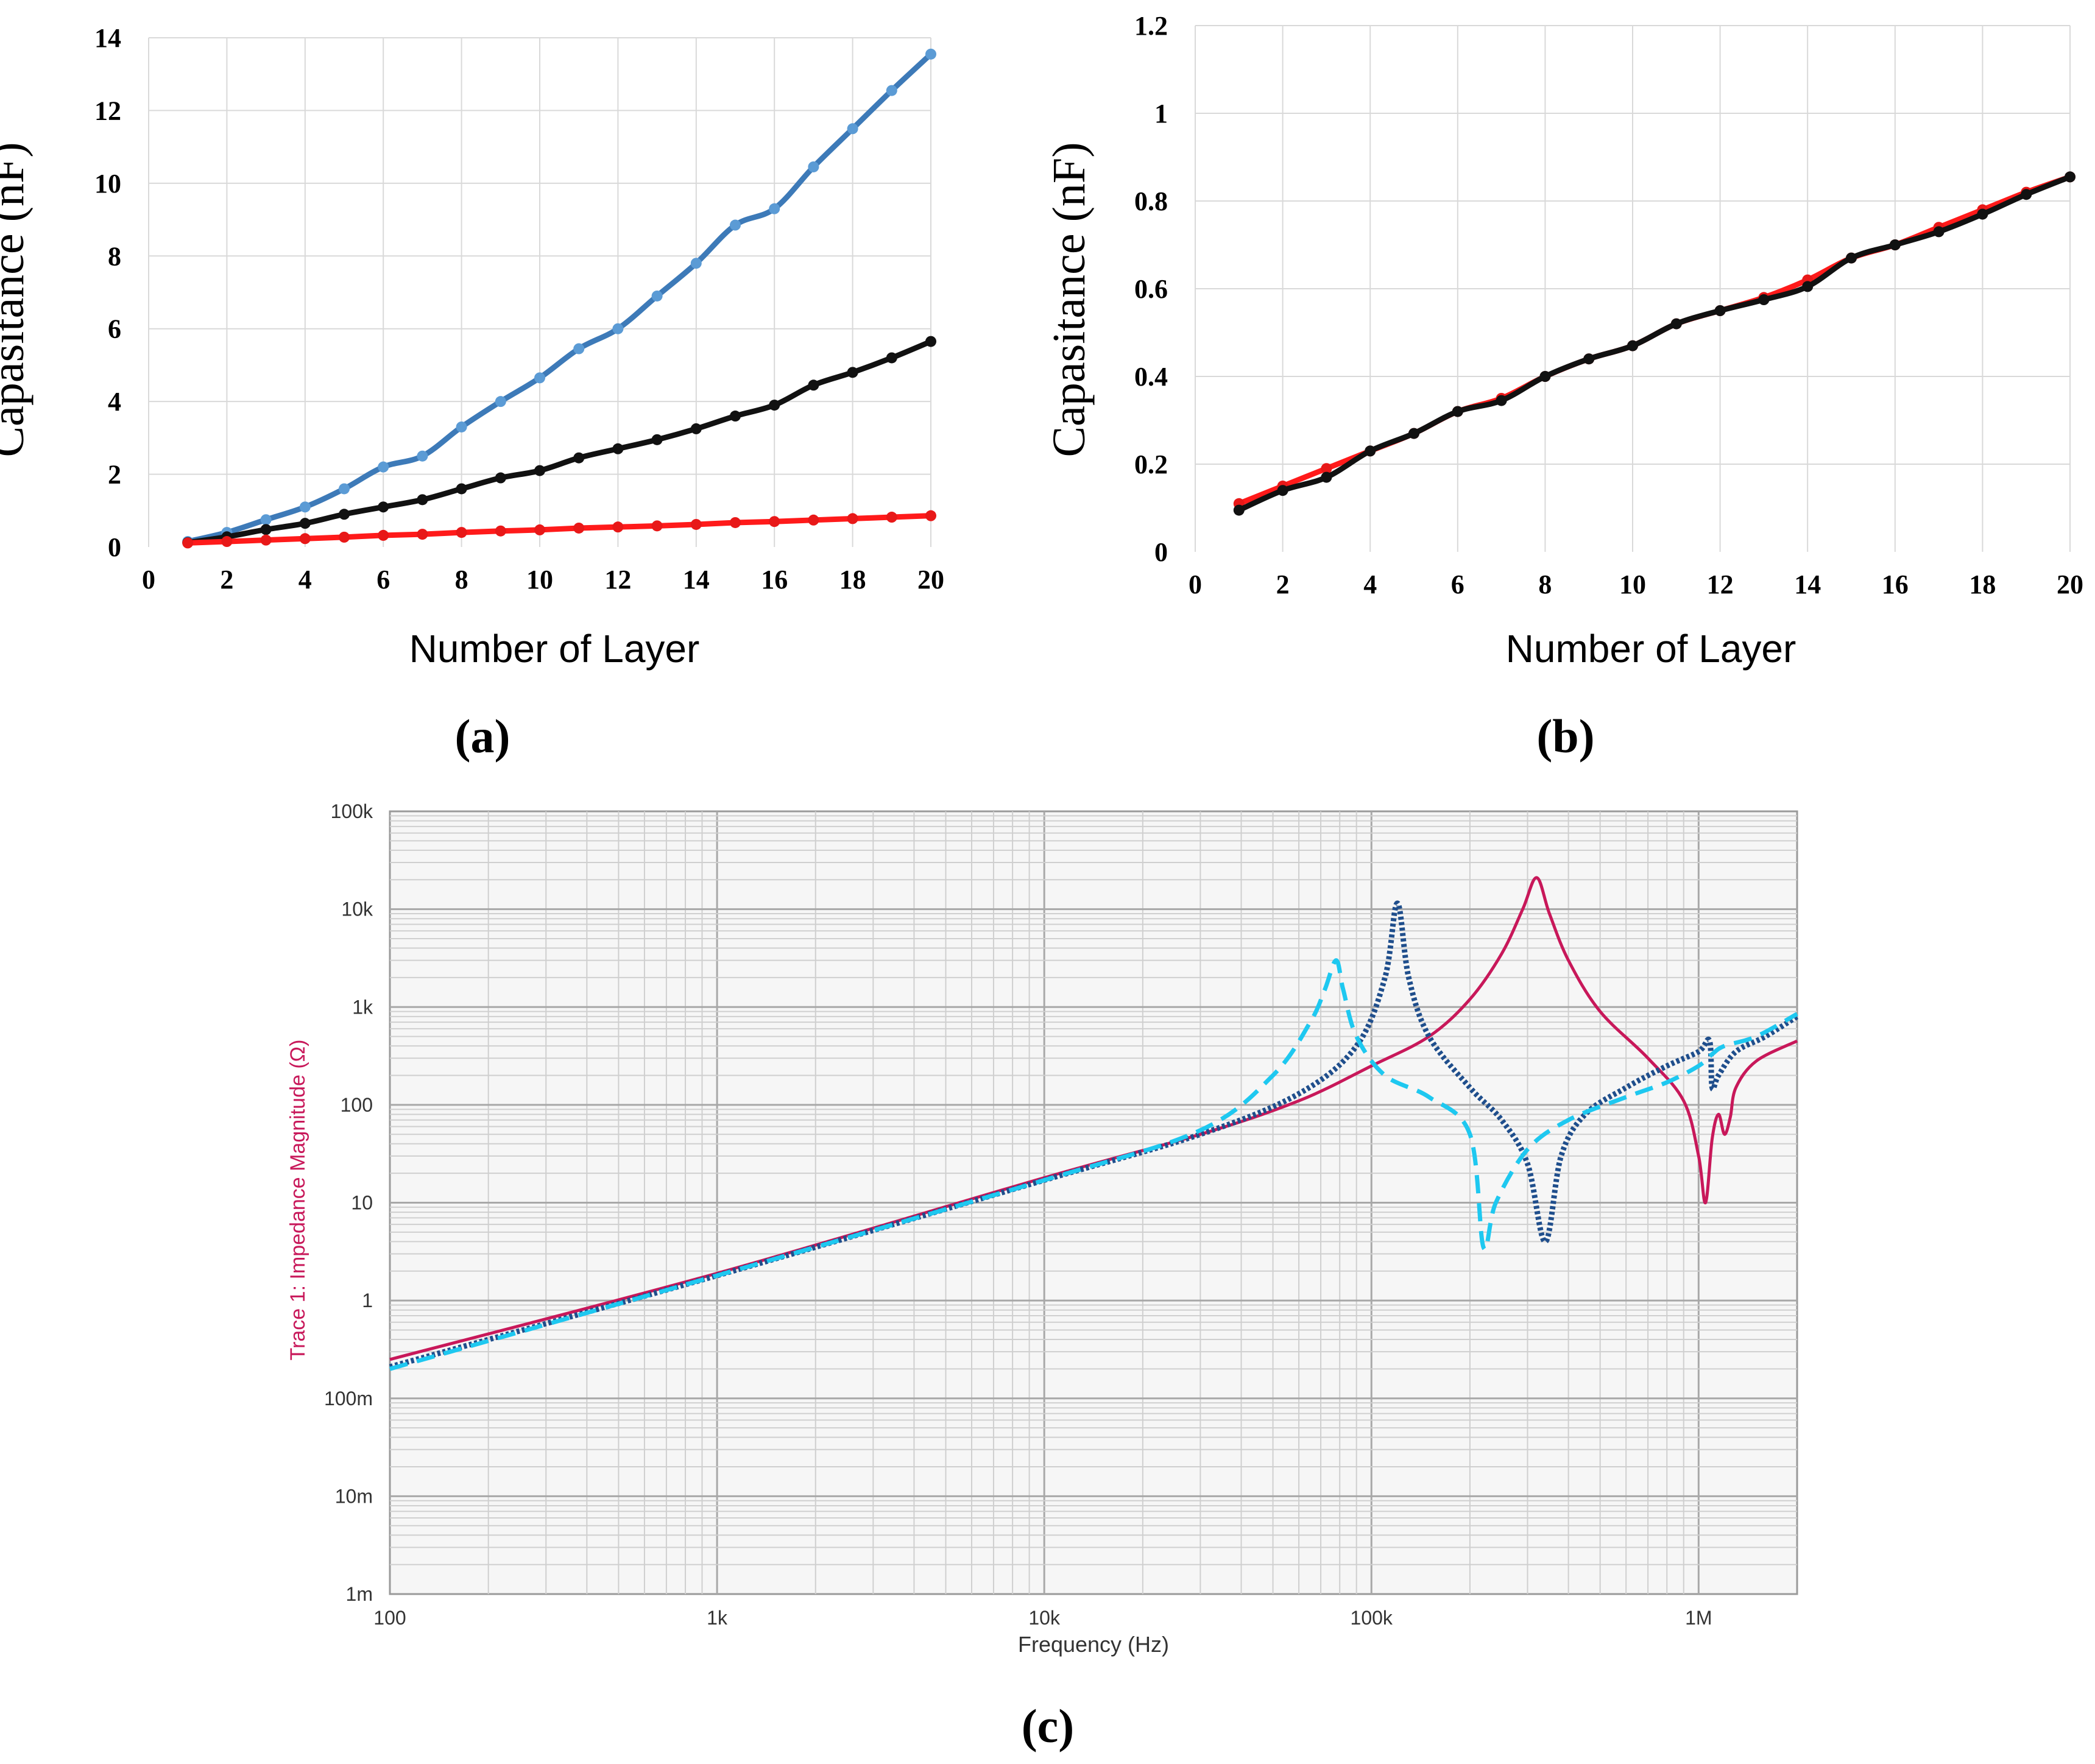  Describe the element at coordinates (696, 579) in the screenshot. I see `panel-a-x-tick: 14` at that location.